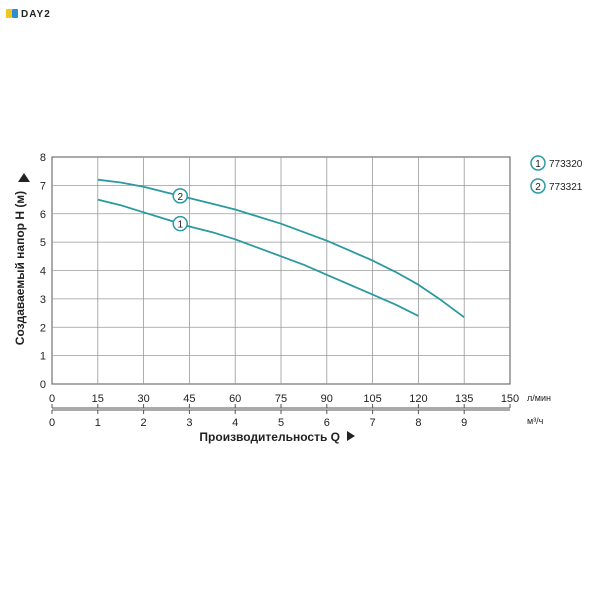 This screenshot has width=600, height=600. Describe the element at coordinates (373, 423) in the screenshot. I see `x-tick-label-m3h: 7` at that location.